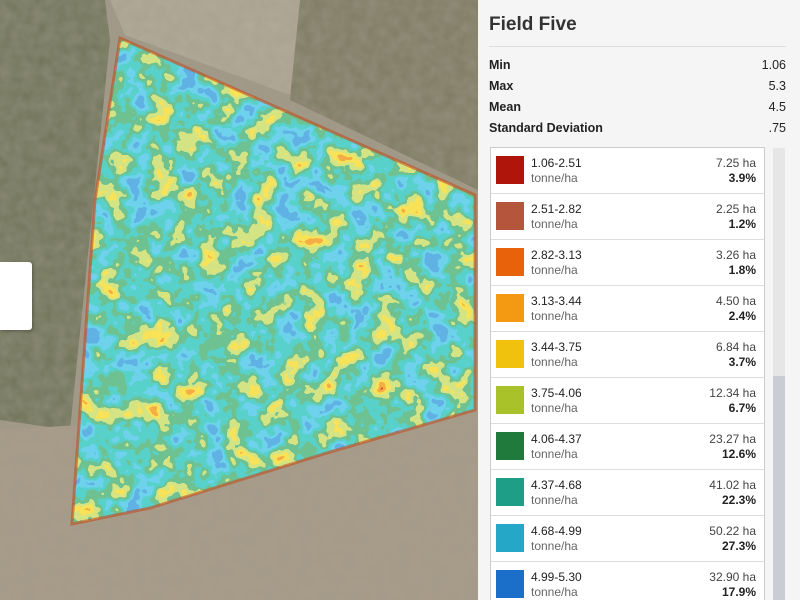  What do you see at coordinates (735, 347) in the screenshot?
I see `area-label: 6.84 ha` at bounding box center [735, 347].